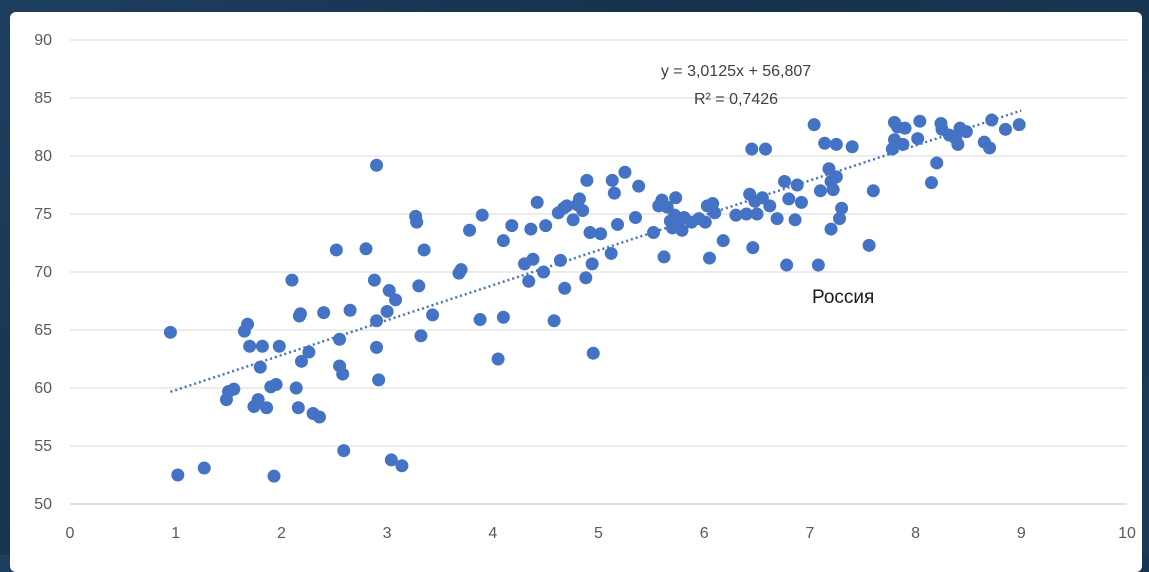 Image resolution: width=1149 pixels, height=572 pixels. What do you see at coordinates (915, 533) in the screenshot?
I see `x-tick-label: 8` at bounding box center [915, 533].